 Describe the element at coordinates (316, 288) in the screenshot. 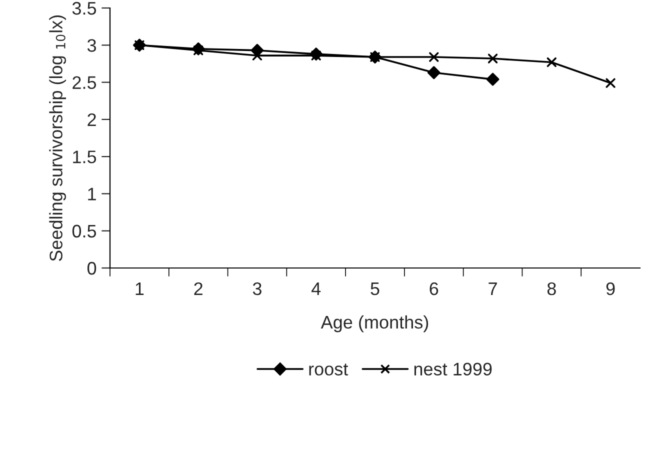

I see `x-tick-label: 4` at that location.